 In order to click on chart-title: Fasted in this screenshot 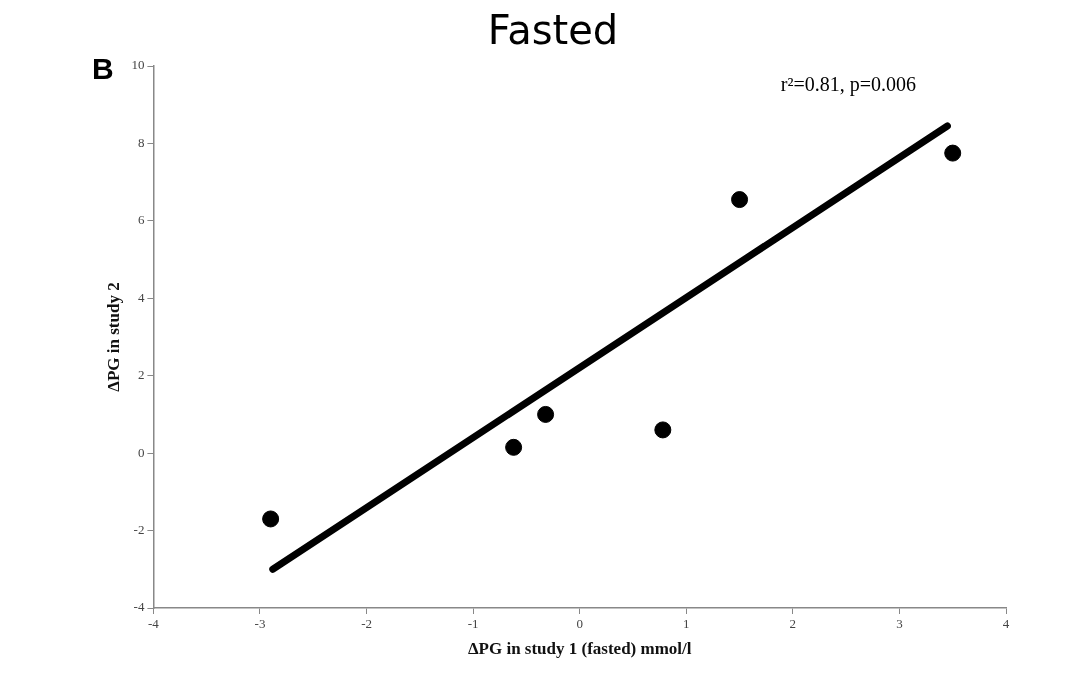, I will do `click(553, 30)`.